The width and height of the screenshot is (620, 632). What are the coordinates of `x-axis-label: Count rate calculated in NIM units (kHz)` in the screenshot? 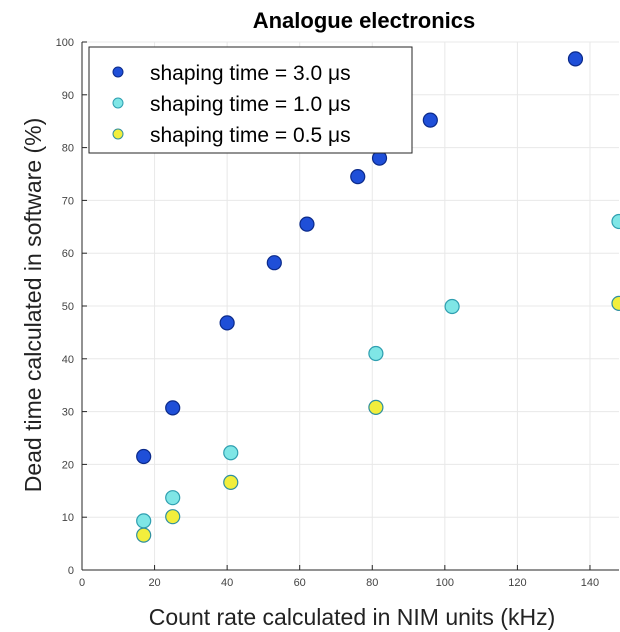 It's located at (352, 617).